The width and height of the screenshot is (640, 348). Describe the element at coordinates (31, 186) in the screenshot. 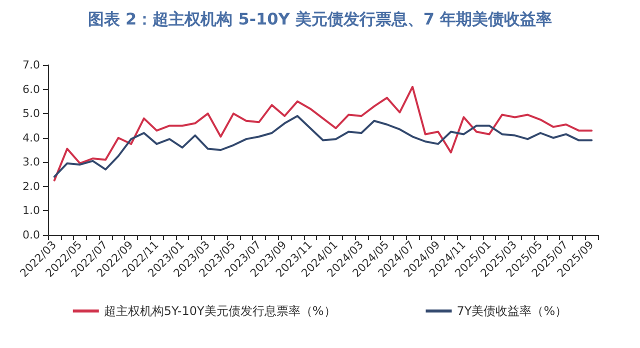

I see `y-tick-label: 2.0` at that location.